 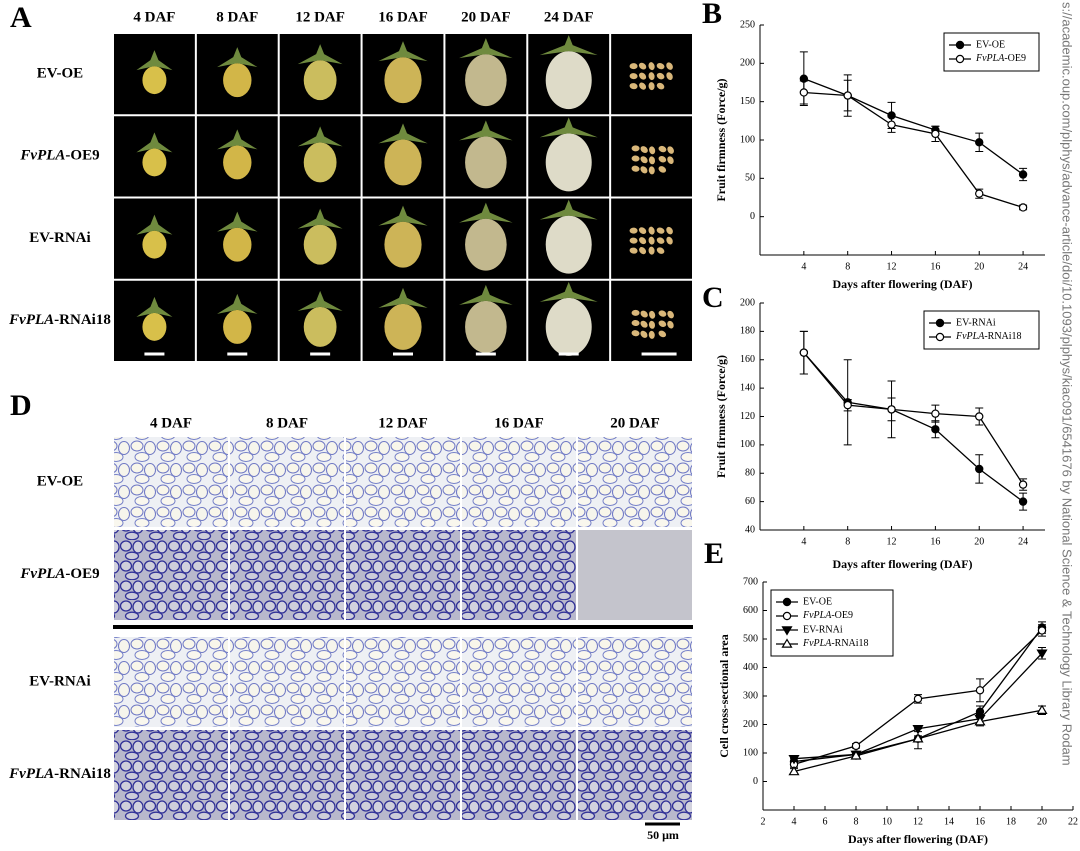 What do you see at coordinates (320, 17) in the screenshot?
I see `column-label: 12 DAF` at bounding box center [320, 17].